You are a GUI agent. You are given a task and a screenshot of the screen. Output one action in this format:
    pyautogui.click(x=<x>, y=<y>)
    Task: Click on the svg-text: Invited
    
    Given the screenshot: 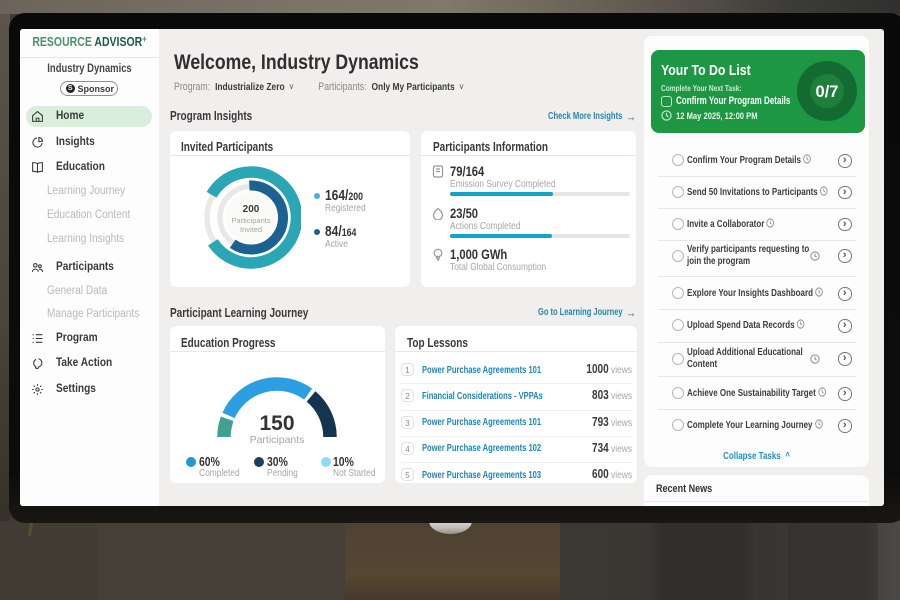 What is the action you would take?
    pyautogui.click(x=251, y=229)
    